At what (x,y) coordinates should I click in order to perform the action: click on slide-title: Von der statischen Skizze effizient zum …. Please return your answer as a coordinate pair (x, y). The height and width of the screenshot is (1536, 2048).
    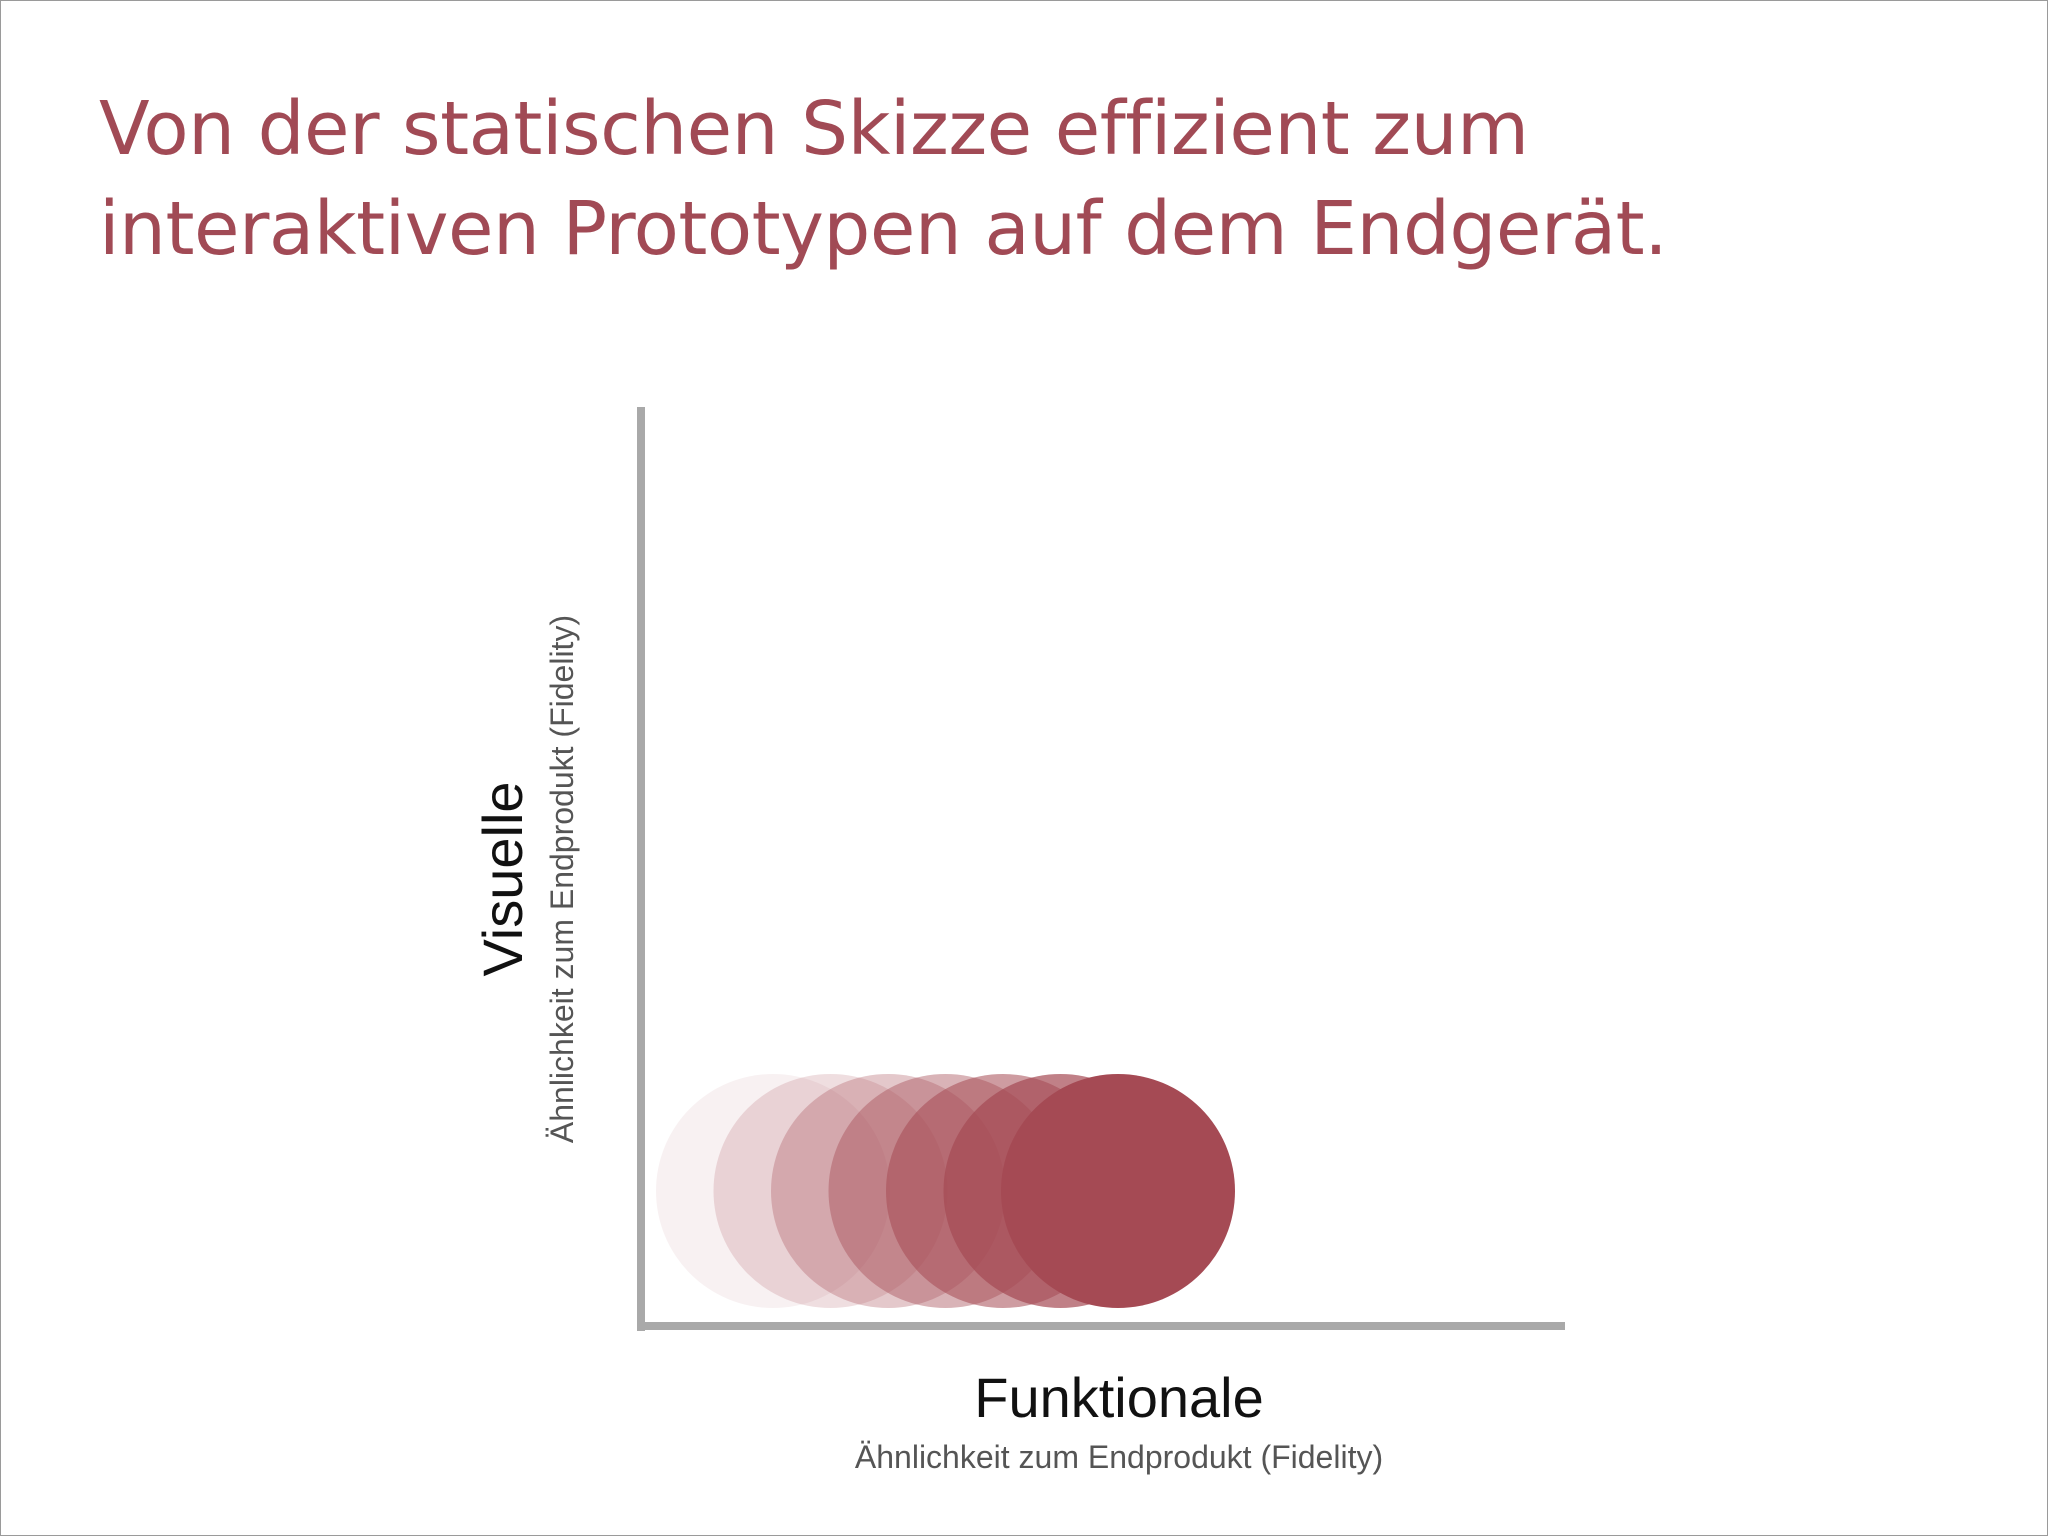
    Looking at the image, I should click on (999, 179).